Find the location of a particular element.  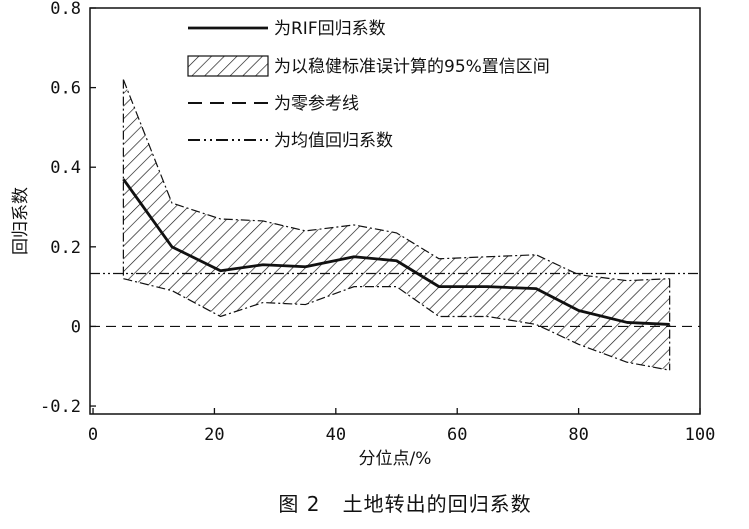

reference-lines-layer is located at coordinates (395, 300).